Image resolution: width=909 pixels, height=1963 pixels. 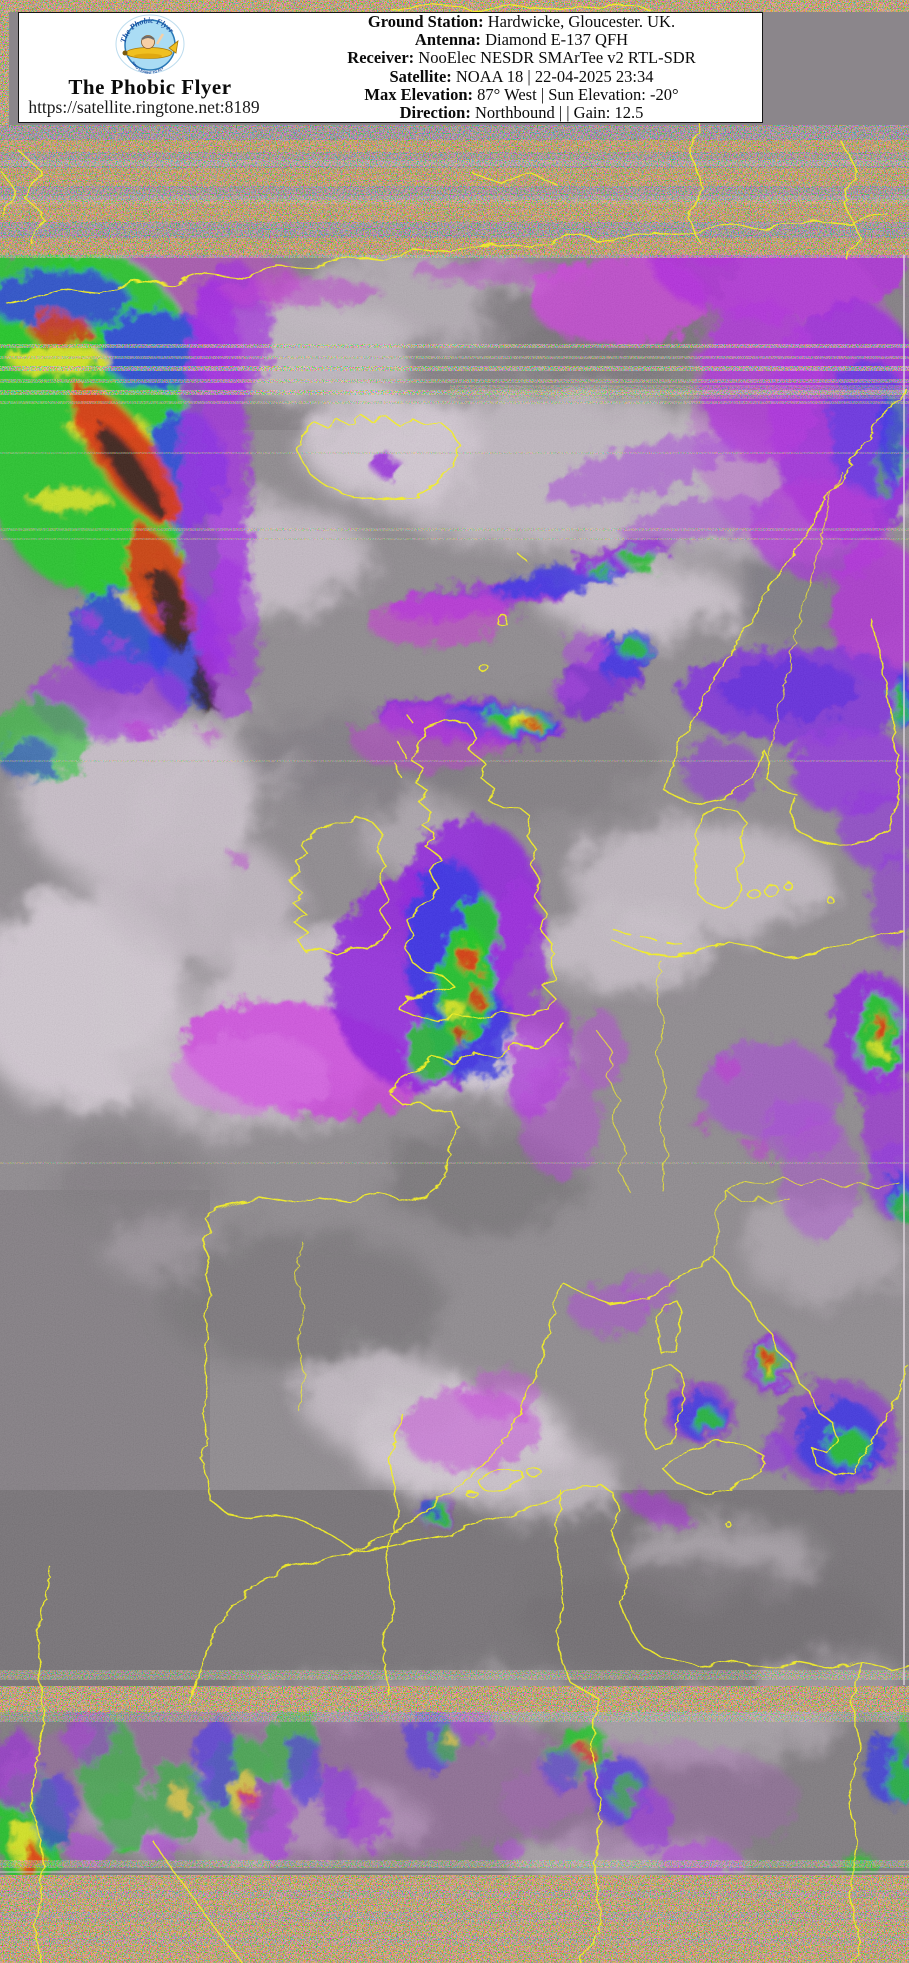 I want to click on noise-band-bottom, so click(x=454, y=1917).